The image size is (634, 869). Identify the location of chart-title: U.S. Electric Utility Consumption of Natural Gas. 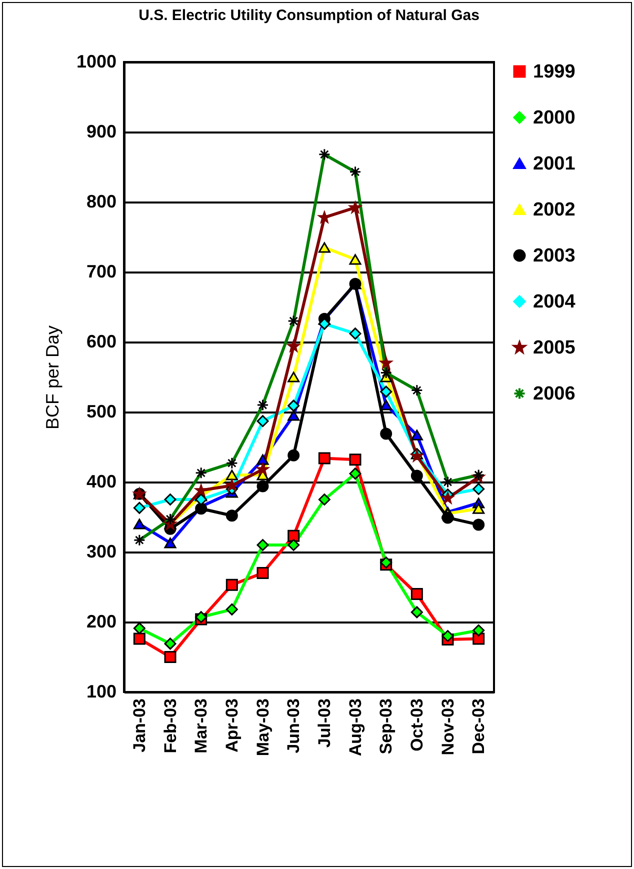
(309, 15).